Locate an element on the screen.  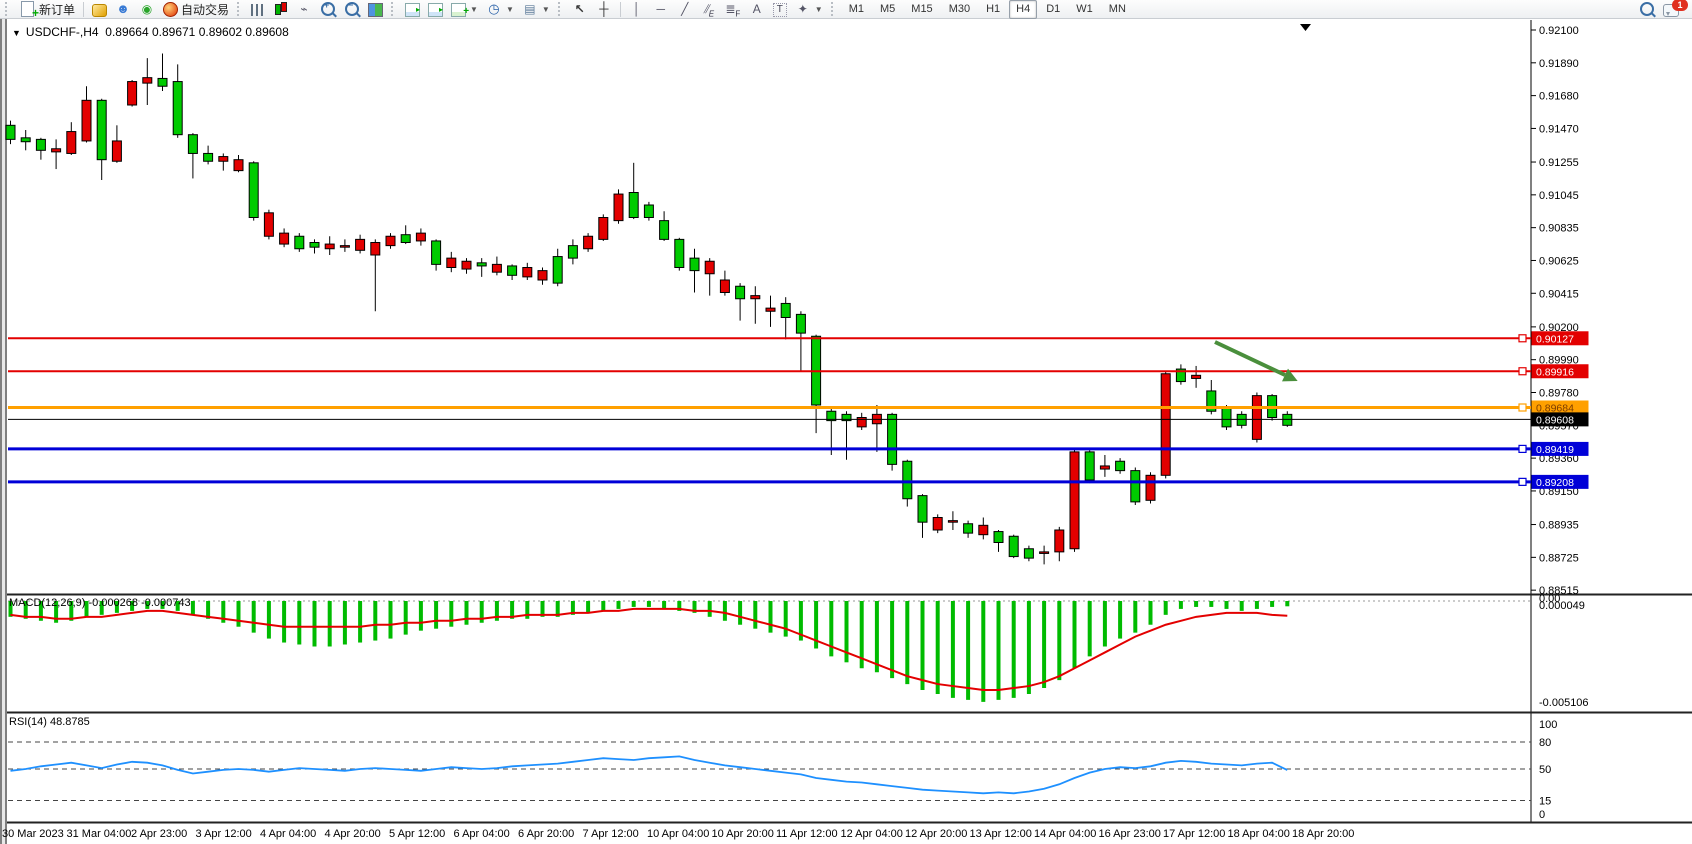
periods-button: ◷ ▼ is located at coordinates (500, 9).